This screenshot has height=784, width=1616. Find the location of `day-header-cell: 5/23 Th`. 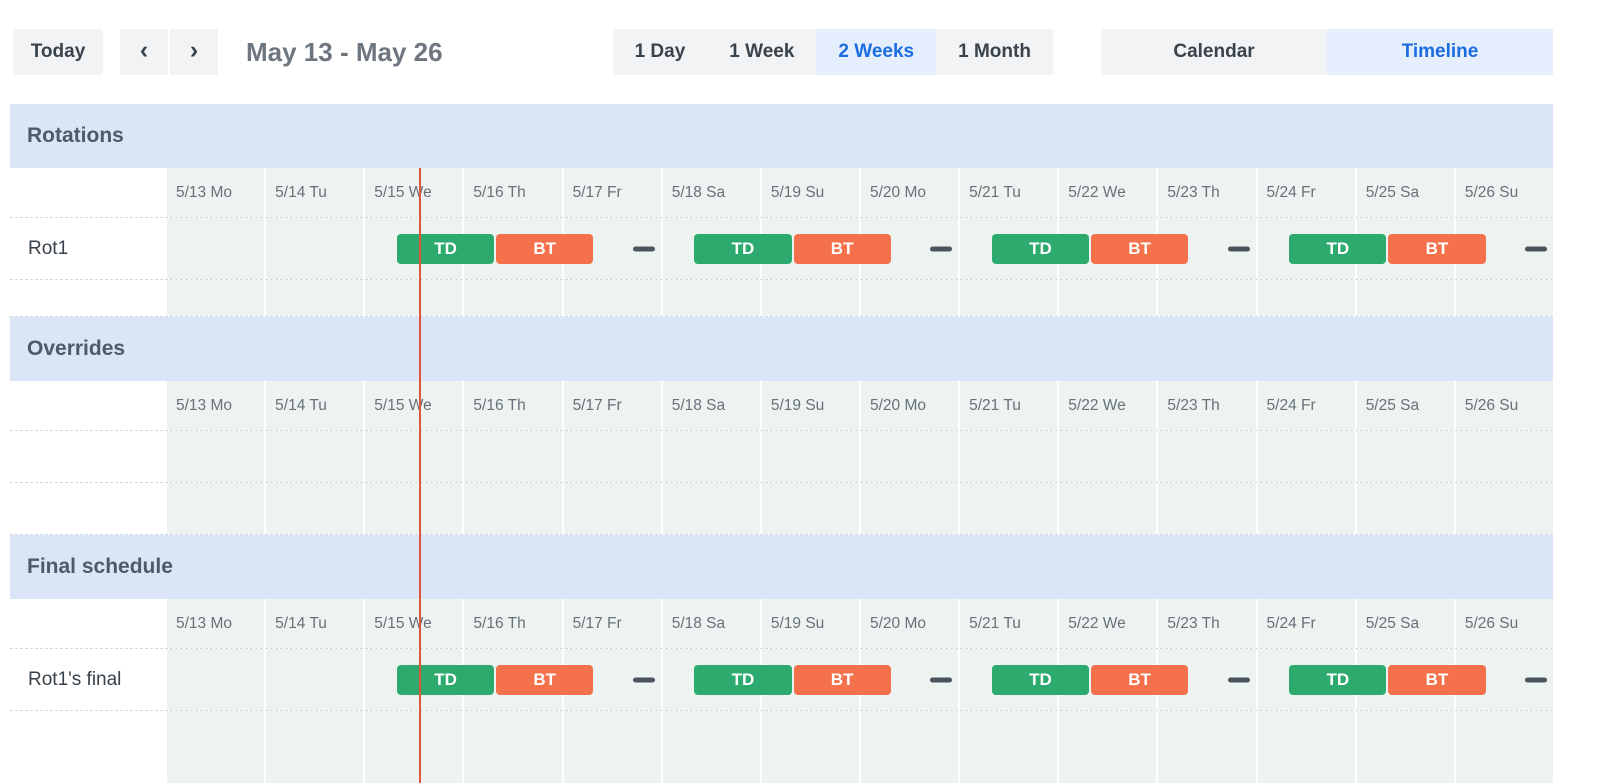

day-header-cell: 5/23 Th is located at coordinates (1206, 623).